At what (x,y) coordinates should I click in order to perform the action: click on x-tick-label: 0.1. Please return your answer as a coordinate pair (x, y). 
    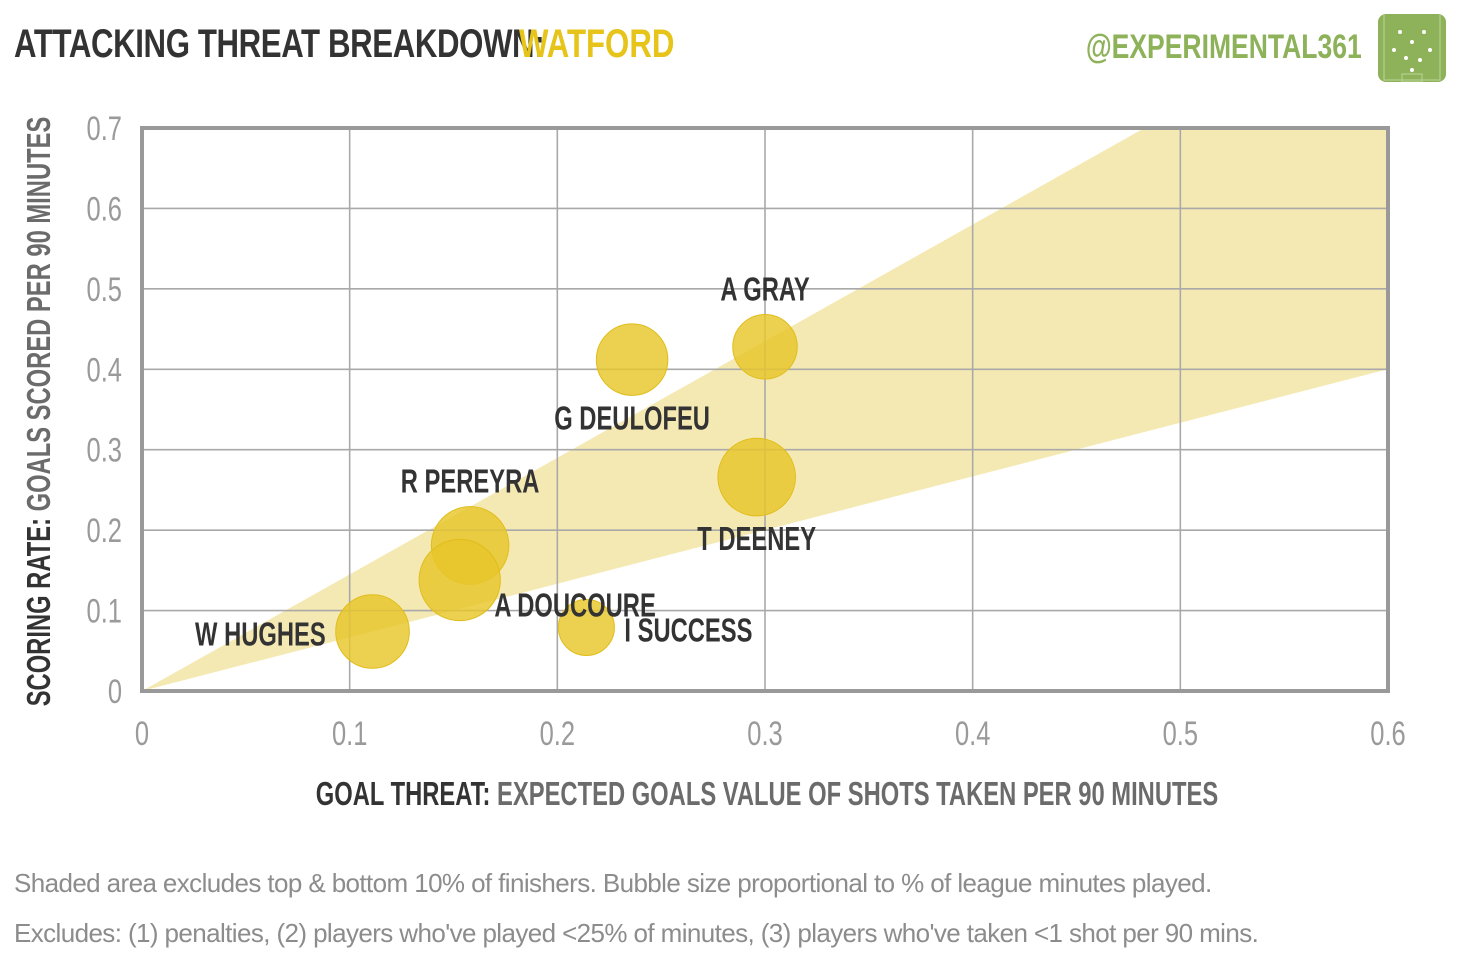
    Looking at the image, I should click on (349, 734).